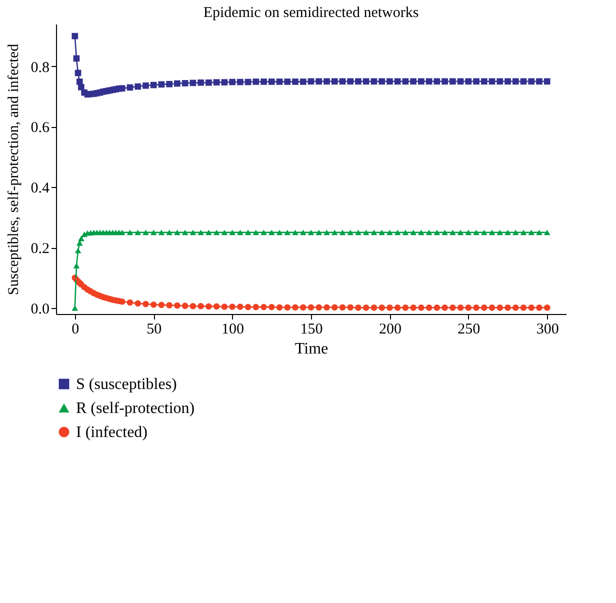  Describe the element at coordinates (311, 349) in the screenshot. I see `x-axis-title: Time` at that location.